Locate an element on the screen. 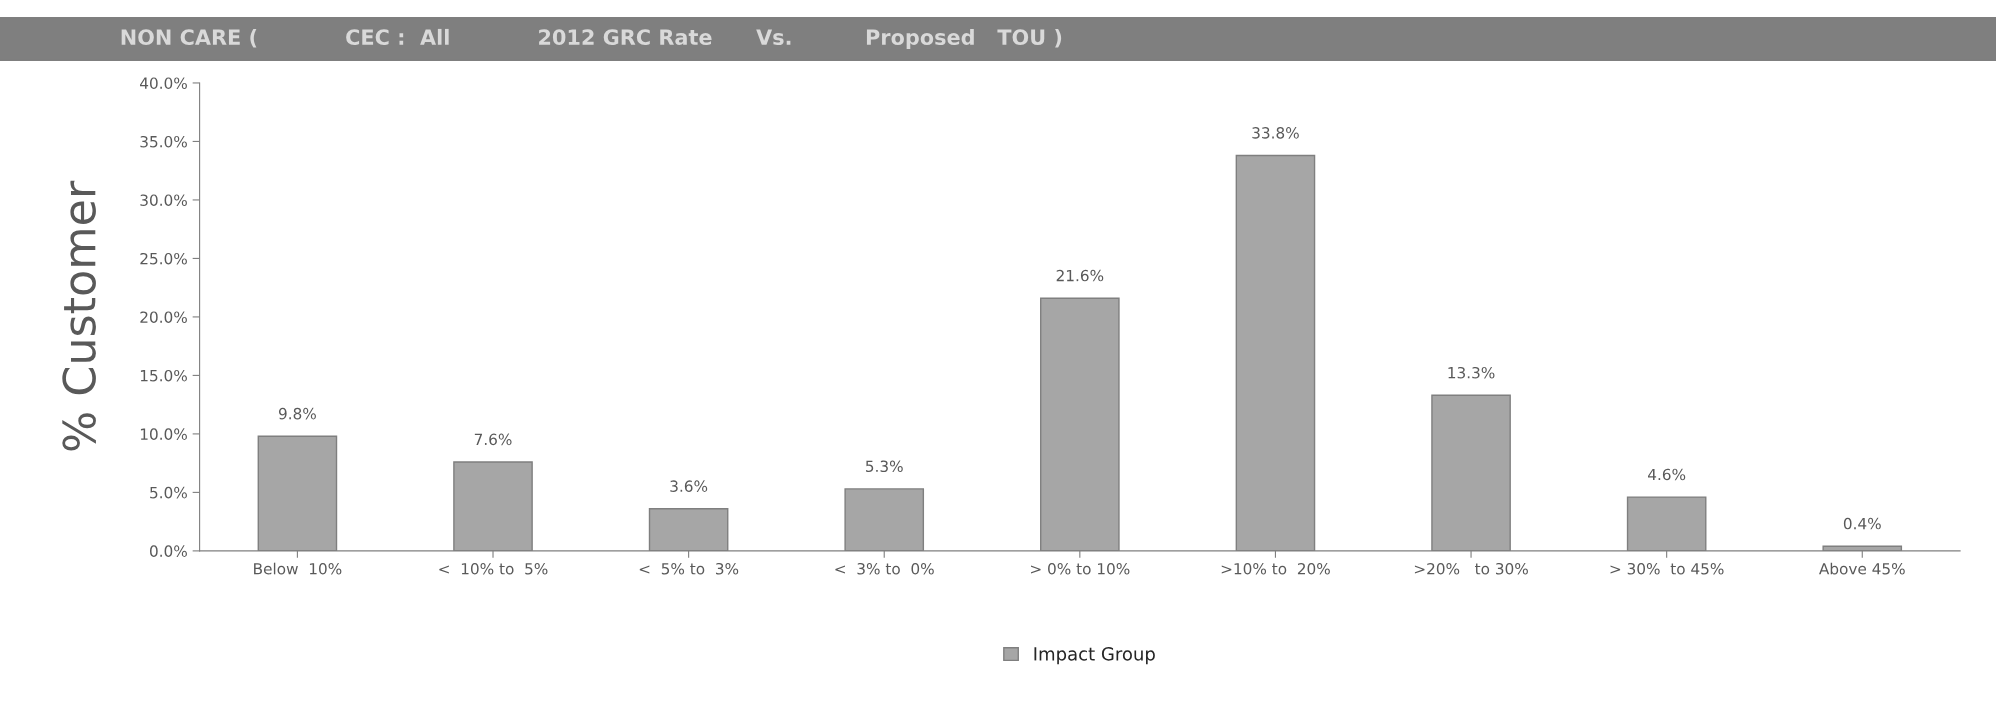 The image size is (1996, 709). x-tick-label: > 0% to 10% is located at coordinates (1080, 568).